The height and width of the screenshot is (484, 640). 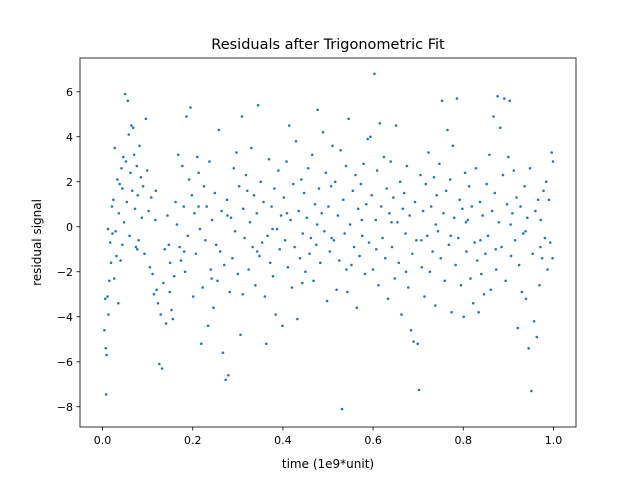 What do you see at coordinates (103, 440) in the screenshot?
I see `x-tick-label: 0.0` at bounding box center [103, 440].